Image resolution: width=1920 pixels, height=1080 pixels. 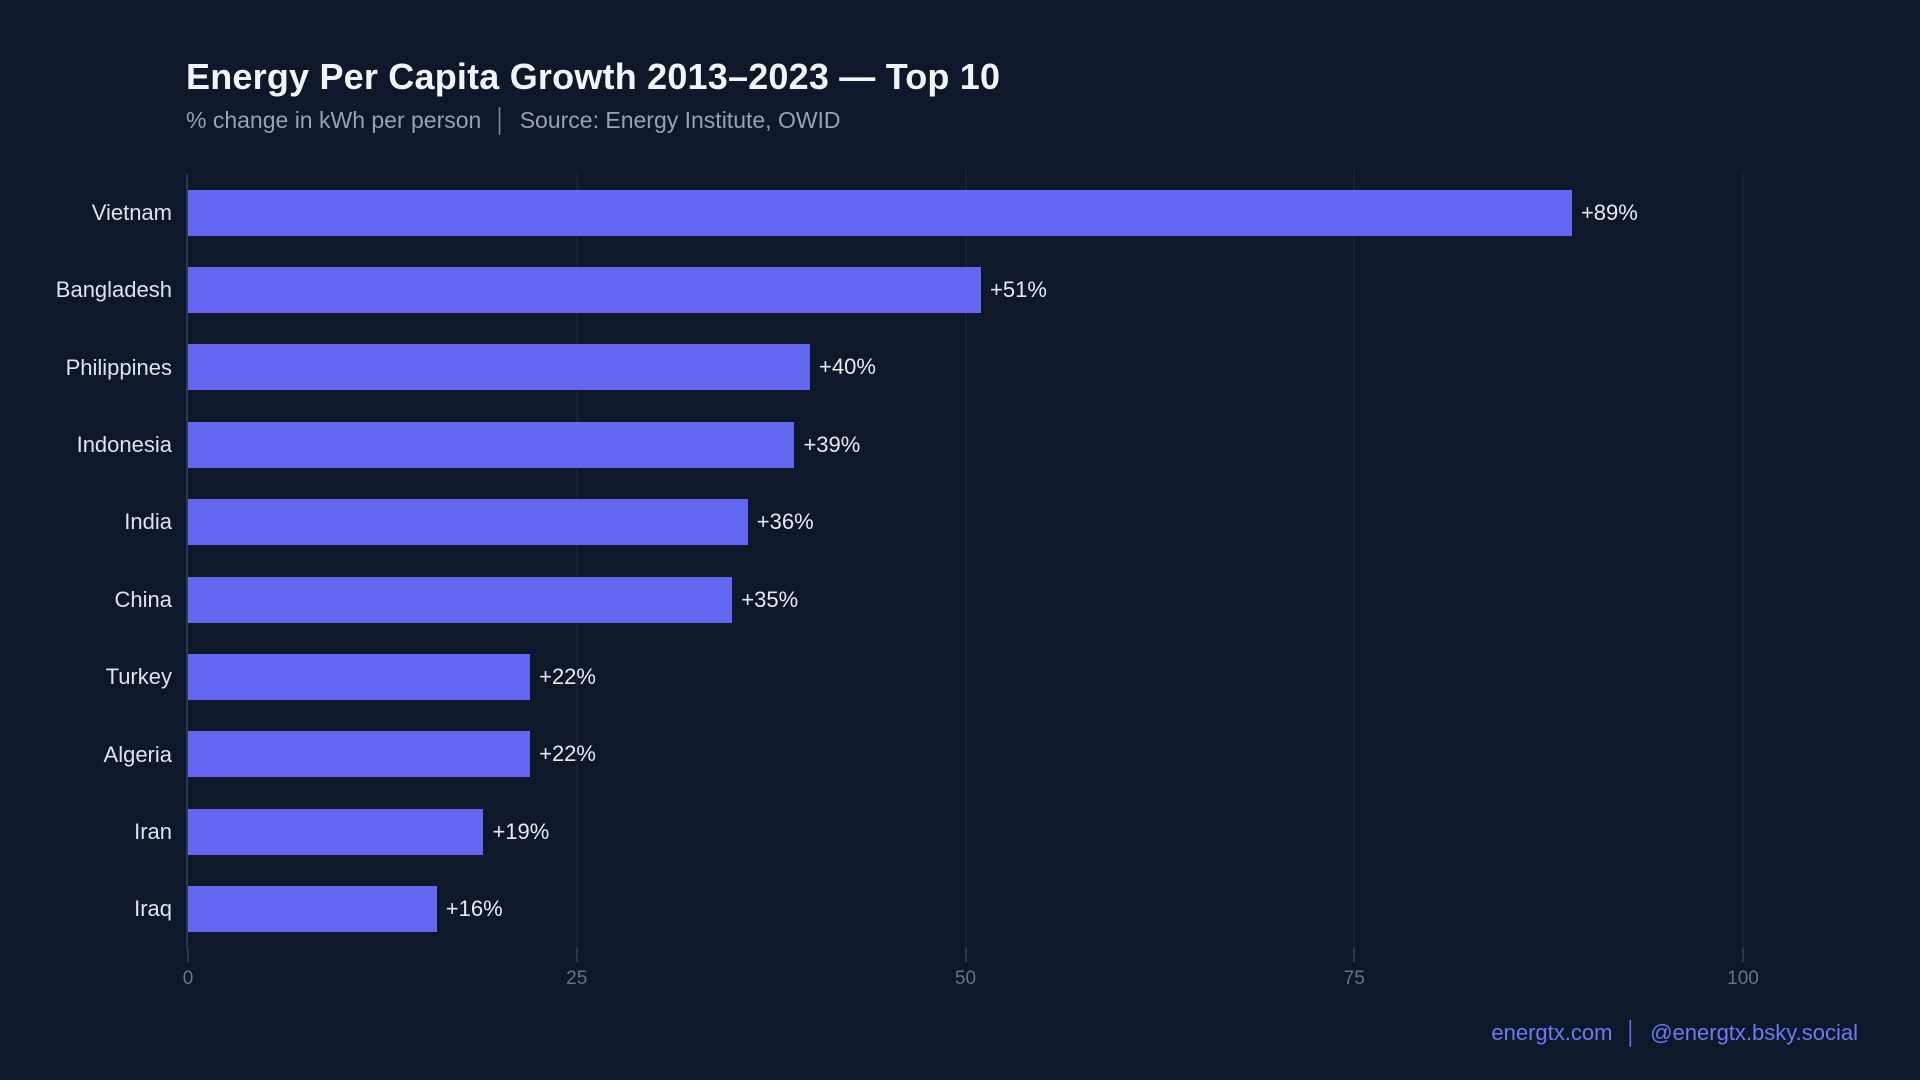 I want to click on bar-value-label: +89%, so click(x=1609, y=212).